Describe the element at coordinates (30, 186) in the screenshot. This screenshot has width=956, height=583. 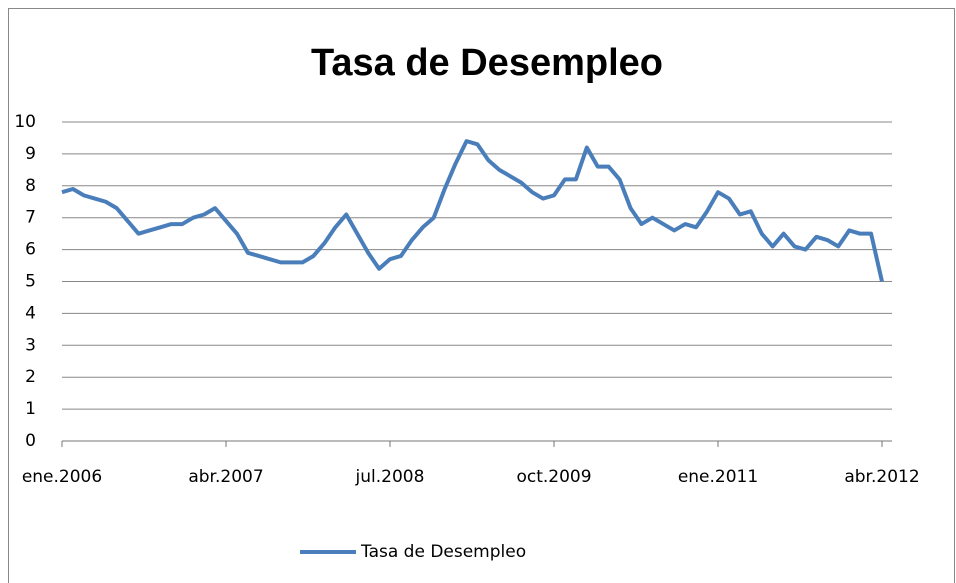
I see `y-tick-label: 8` at that location.